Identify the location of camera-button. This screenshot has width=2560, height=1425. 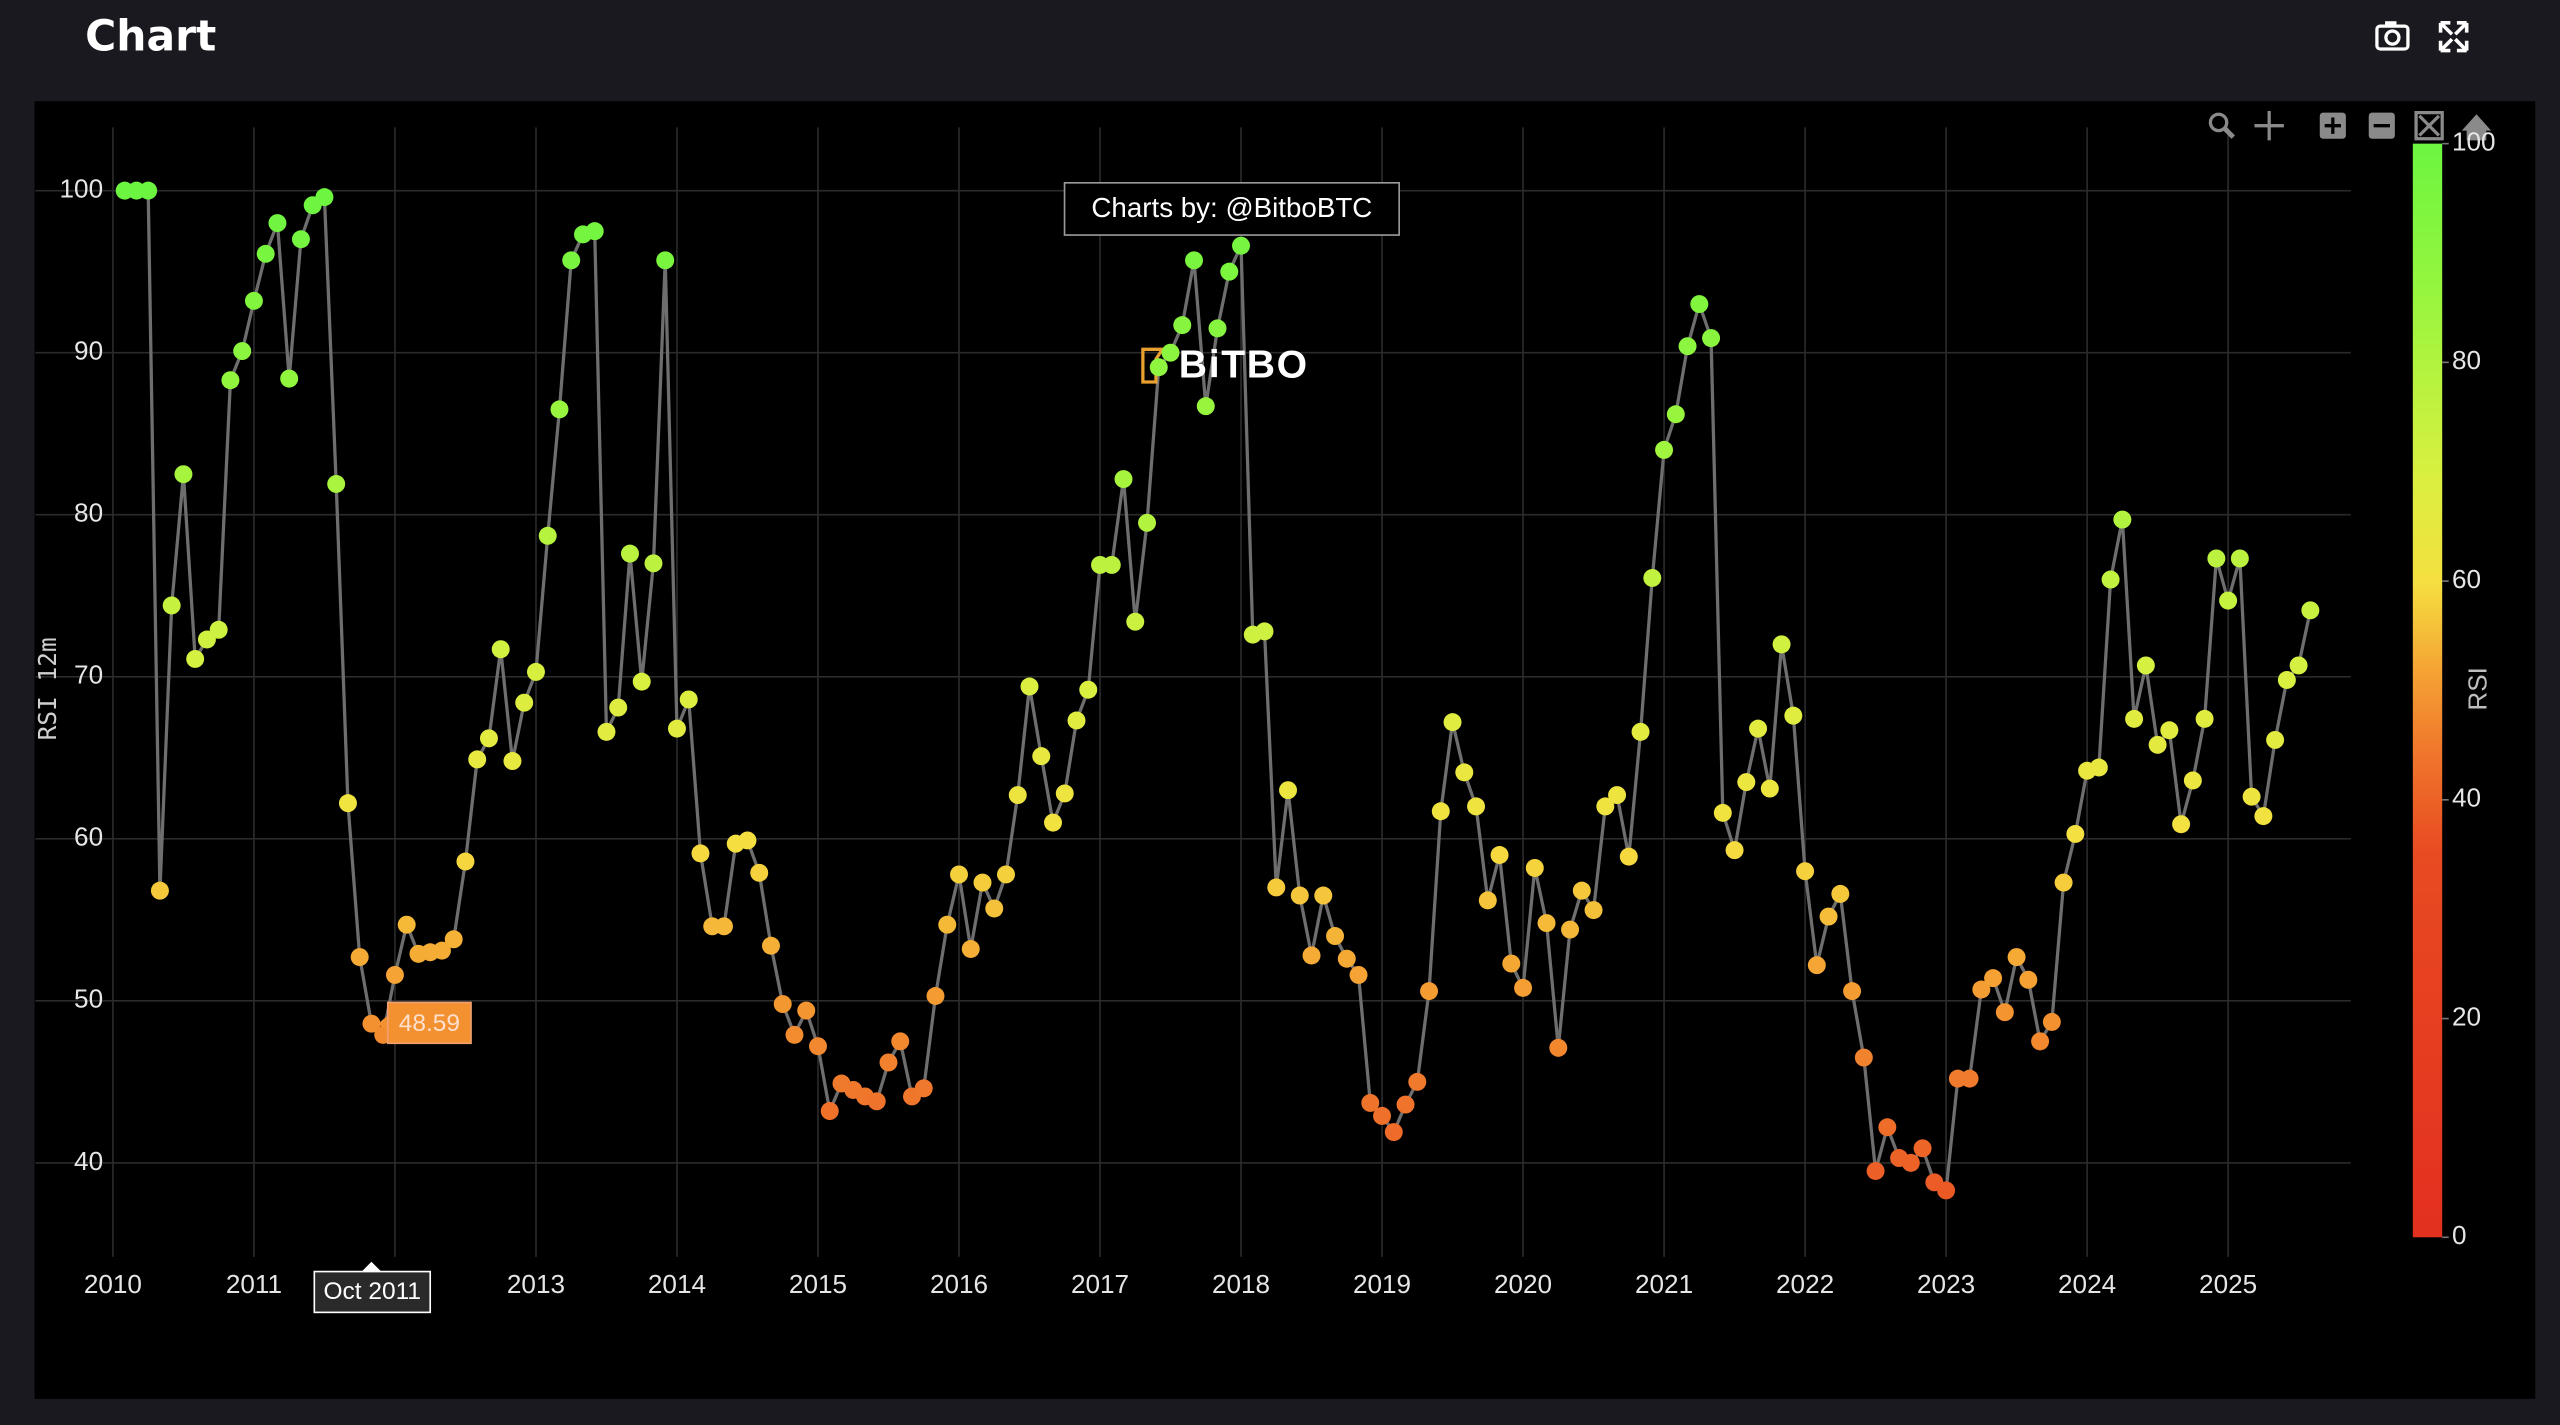
(2392, 36).